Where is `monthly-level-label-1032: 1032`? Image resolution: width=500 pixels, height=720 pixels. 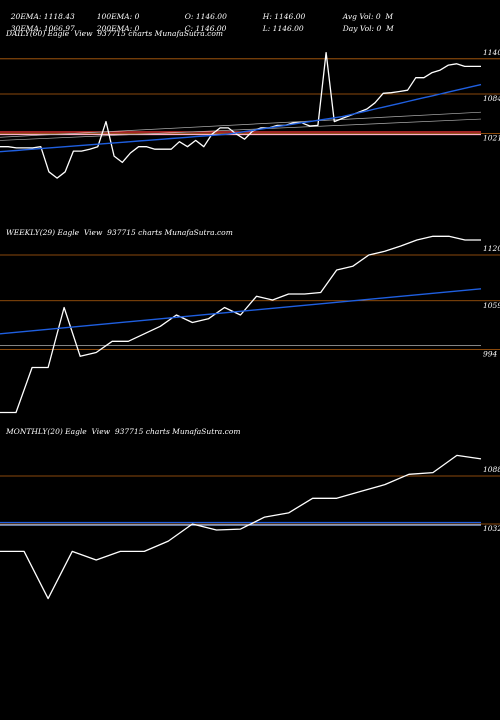 monthly-level-label-1032: 1032 is located at coordinates (491, 528).